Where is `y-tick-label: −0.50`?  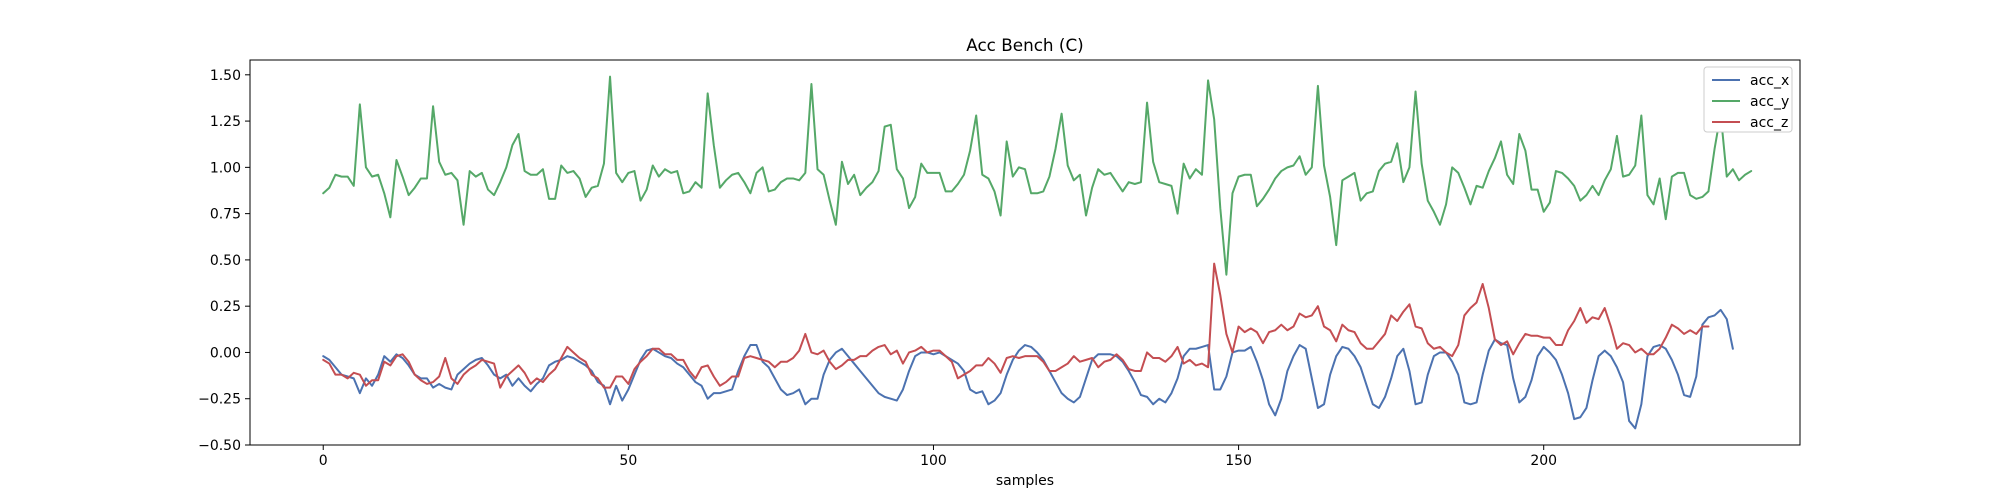 y-tick-label: −0.50 is located at coordinates (219, 446).